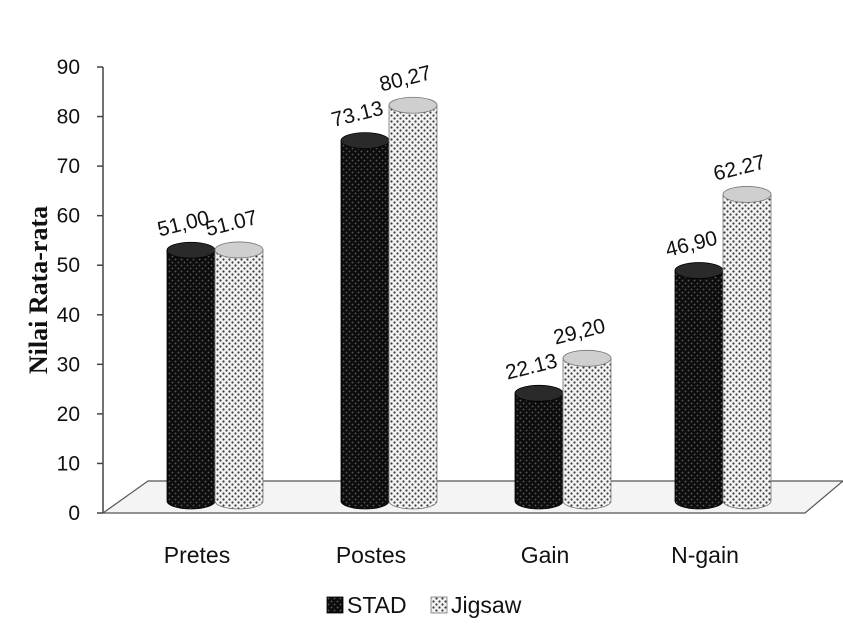 This screenshot has width=843, height=626. I want to click on y-tick-label: 70, so click(68, 166).